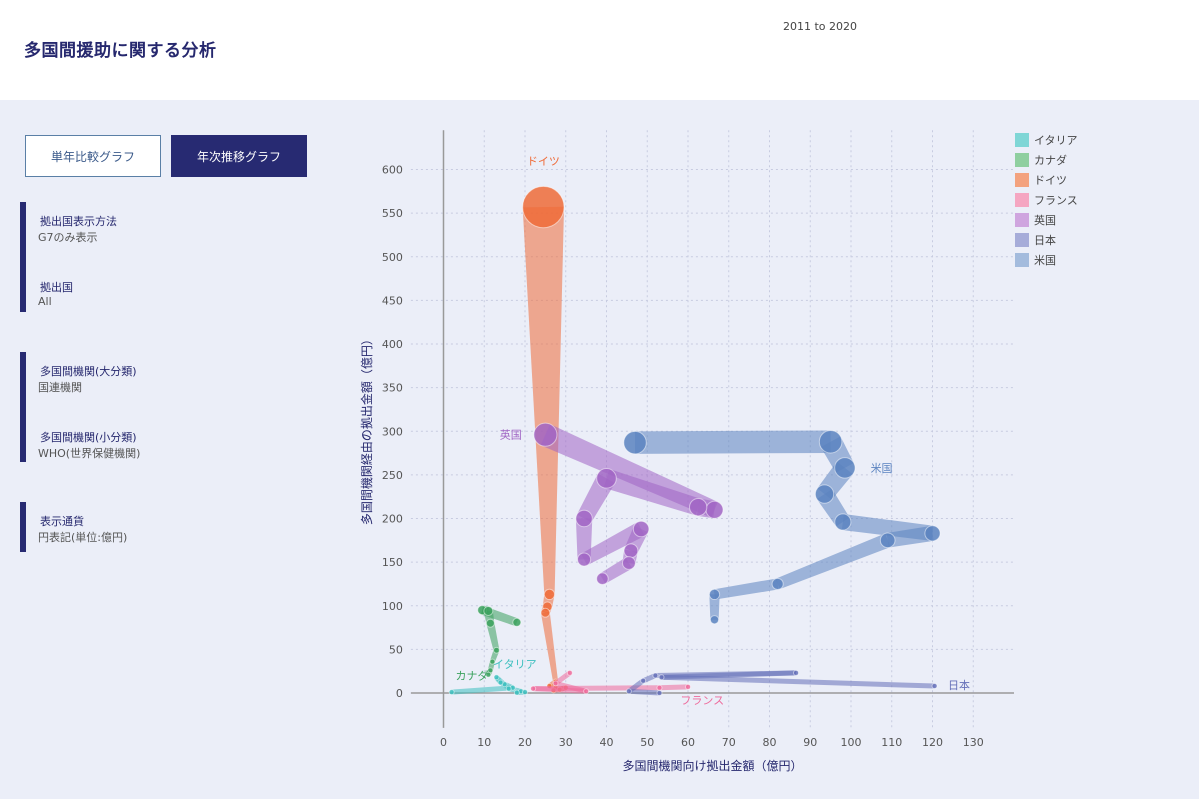  I want to click on x-tick-label: 10, so click(484, 742).